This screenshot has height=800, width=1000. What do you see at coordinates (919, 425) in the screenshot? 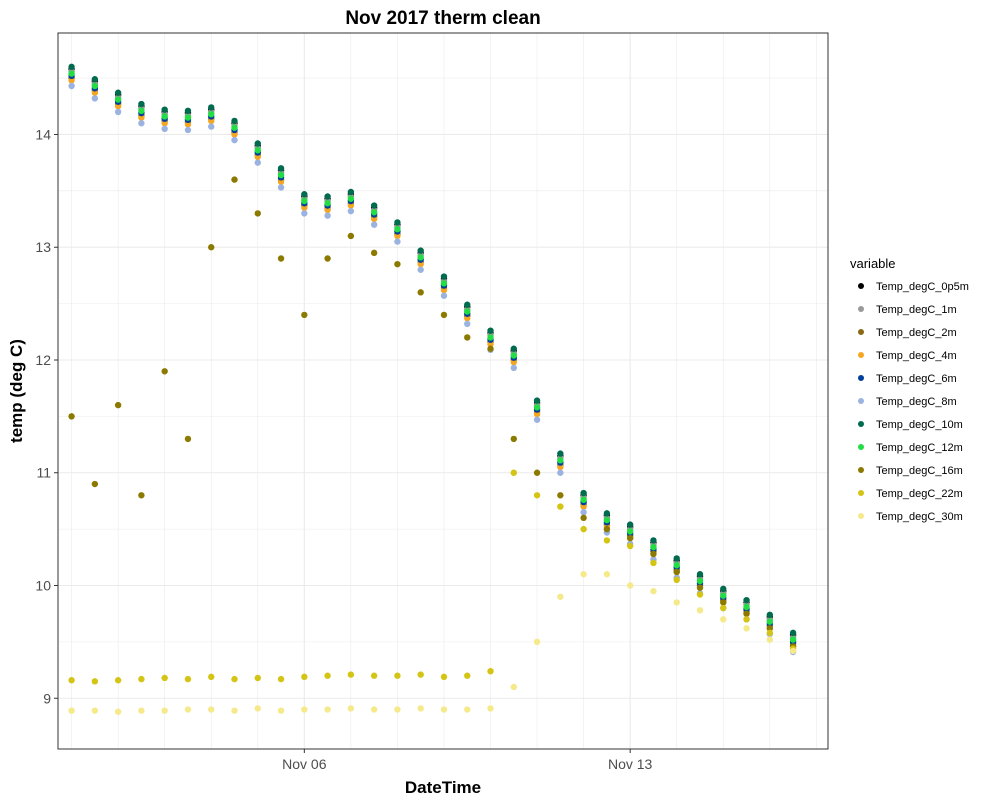
I see `legend-label: Temp_degC_10m` at bounding box center [919, 425].